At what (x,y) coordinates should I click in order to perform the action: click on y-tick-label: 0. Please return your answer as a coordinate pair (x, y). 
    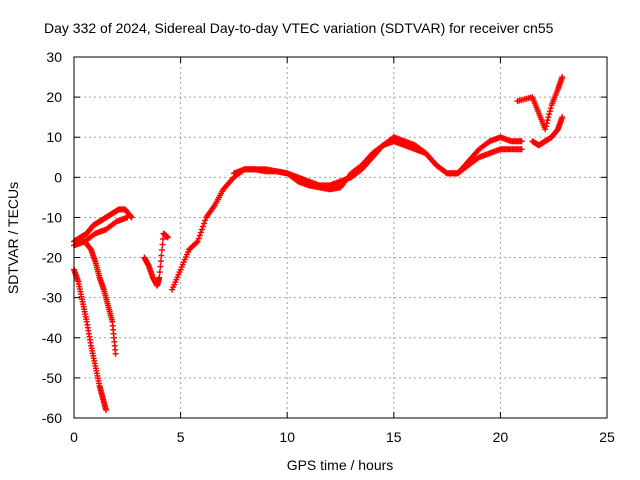
    Looking at the image, I should click on (58, 177).